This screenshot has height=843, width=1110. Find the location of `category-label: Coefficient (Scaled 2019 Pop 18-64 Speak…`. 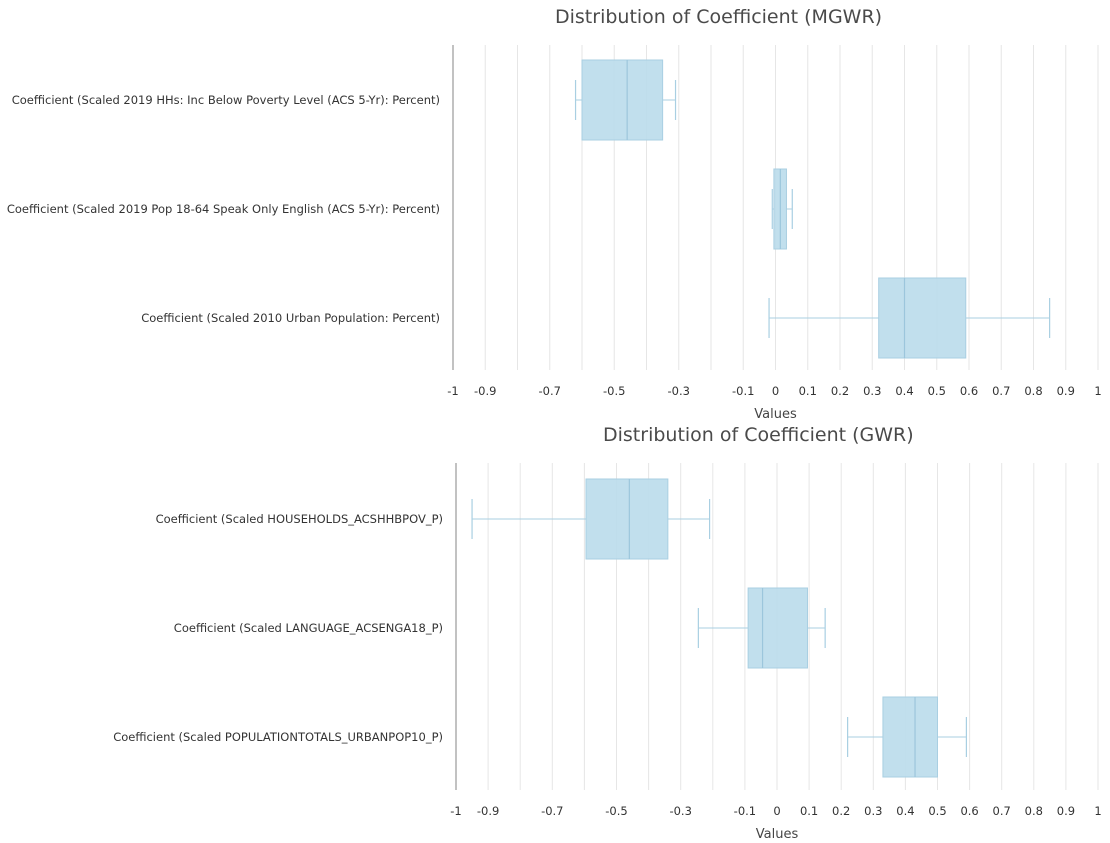

category-label: Coefficient (Scaled 2019 Pop 18-64 Speak… is located at coordinates (223, 209).